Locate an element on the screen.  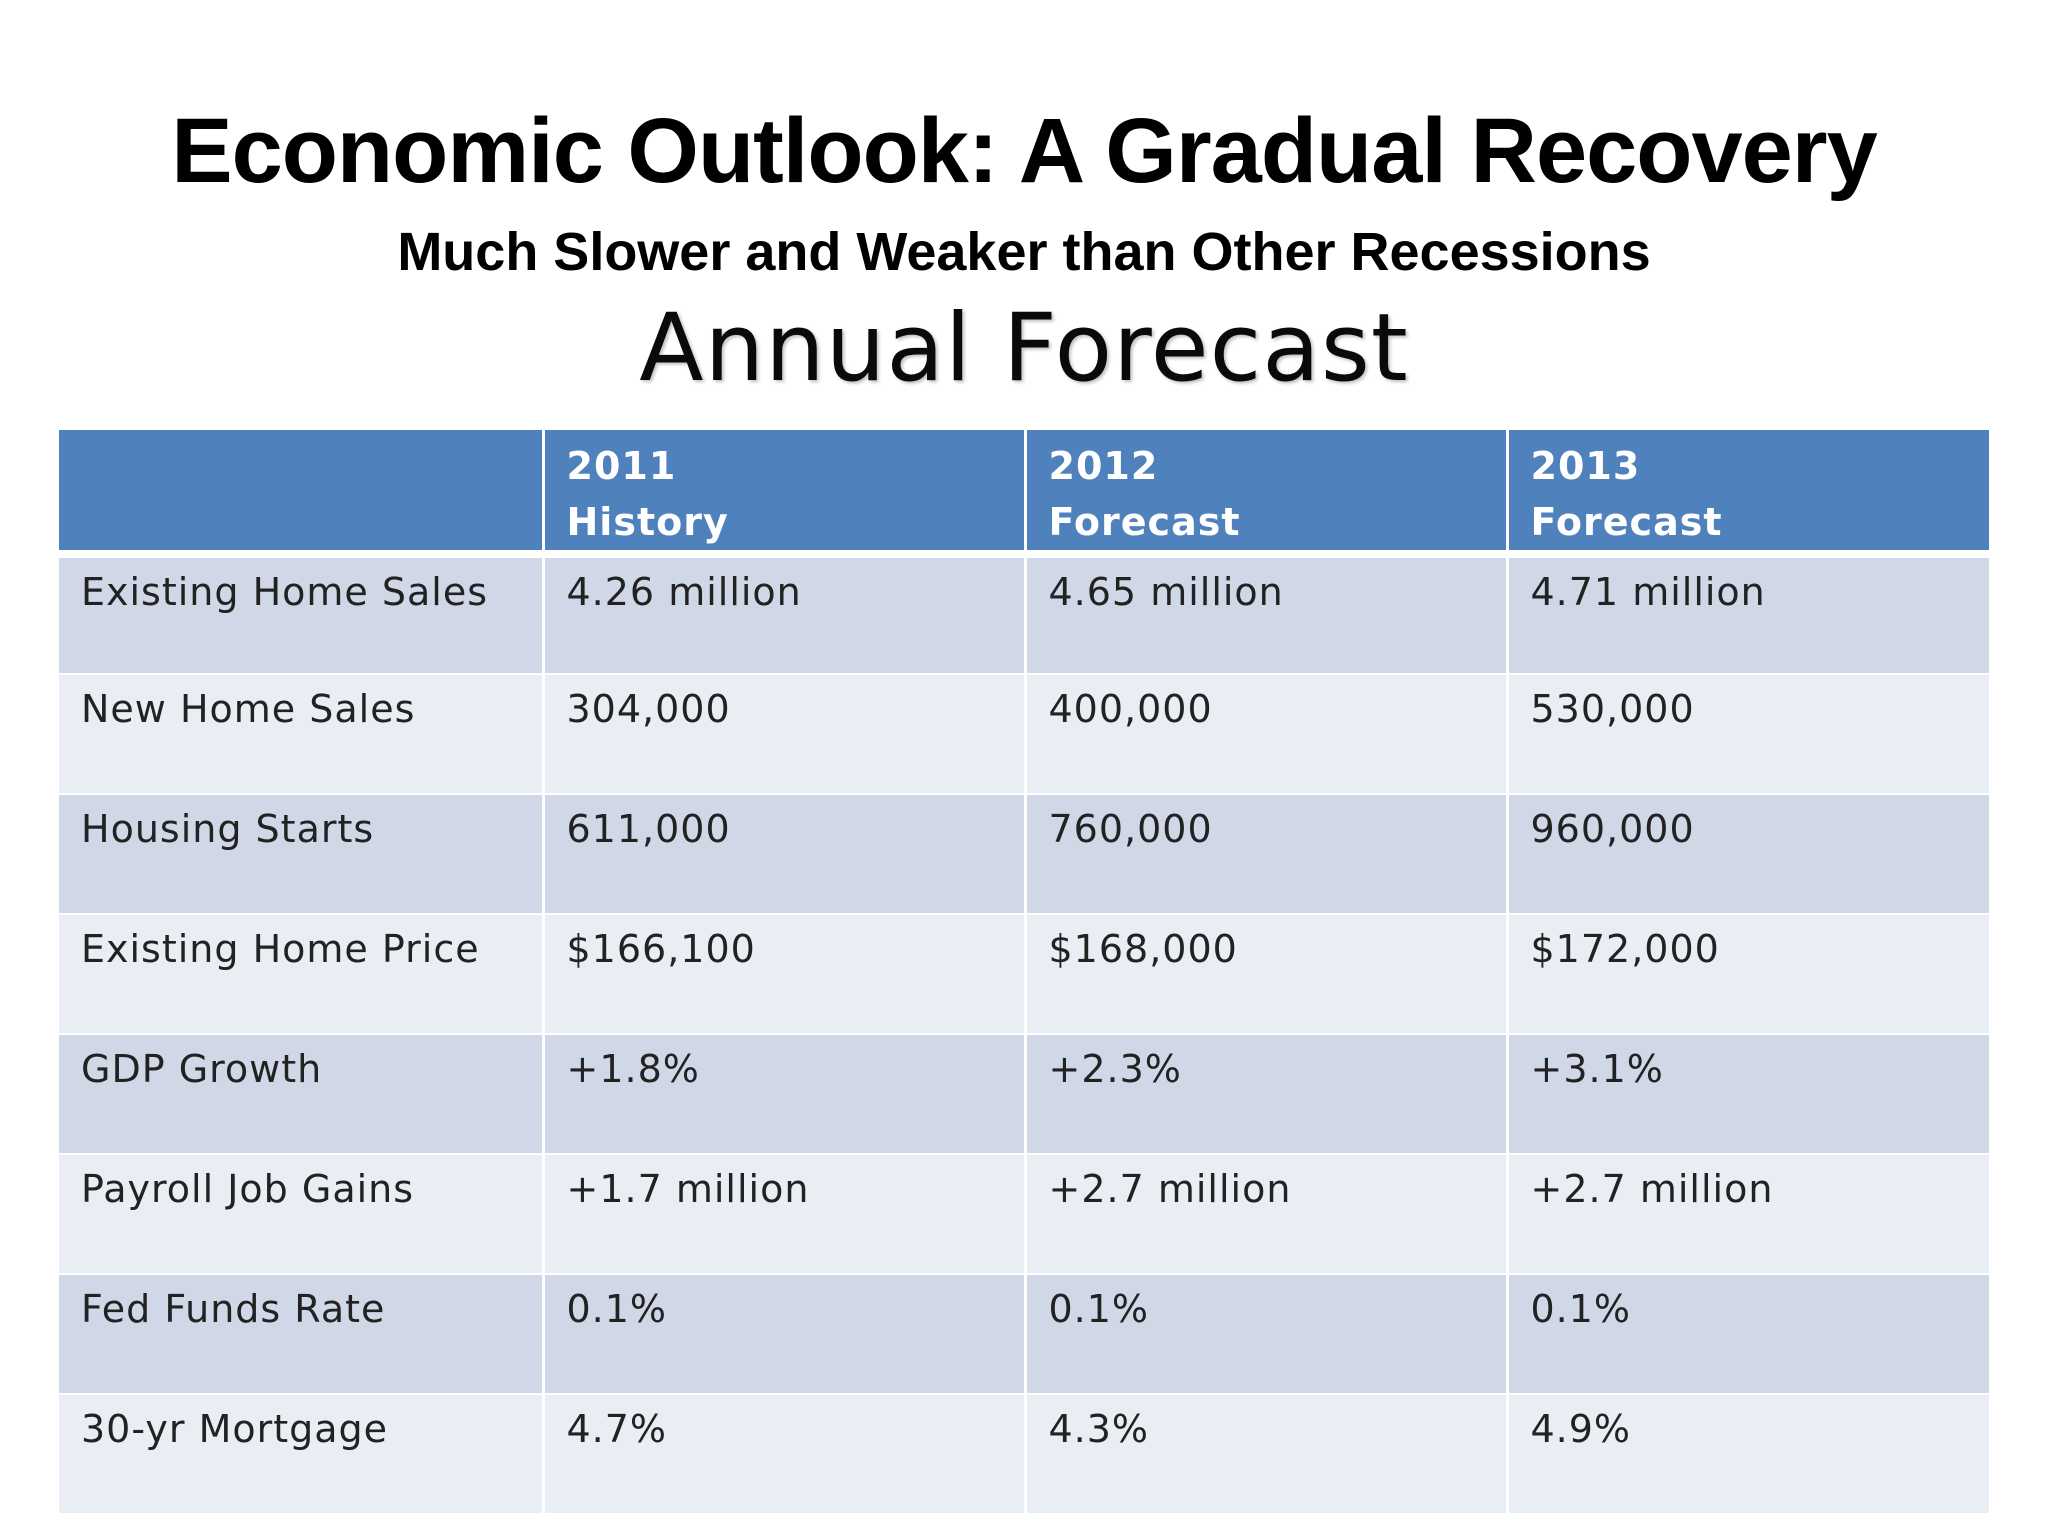
cell-value: 960,000 is located at coordinates (1747, 854).